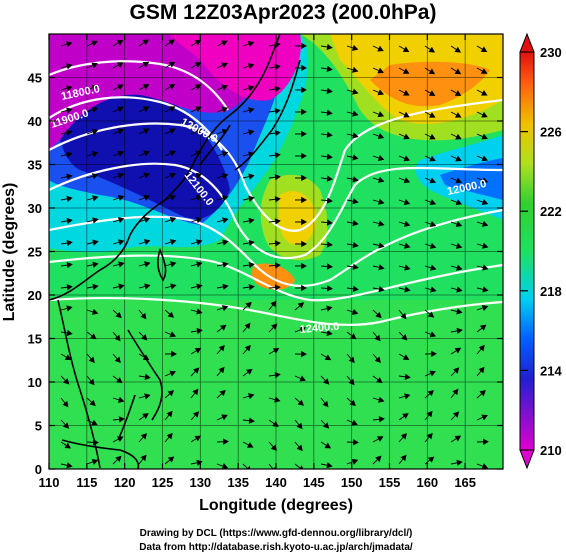 Image resolution: width=566 pixels, height=554 pixels. What do you see at coordinates (140, 385) in the screenshot?
I see `coast-philippines` at bounding box center [140, 385].